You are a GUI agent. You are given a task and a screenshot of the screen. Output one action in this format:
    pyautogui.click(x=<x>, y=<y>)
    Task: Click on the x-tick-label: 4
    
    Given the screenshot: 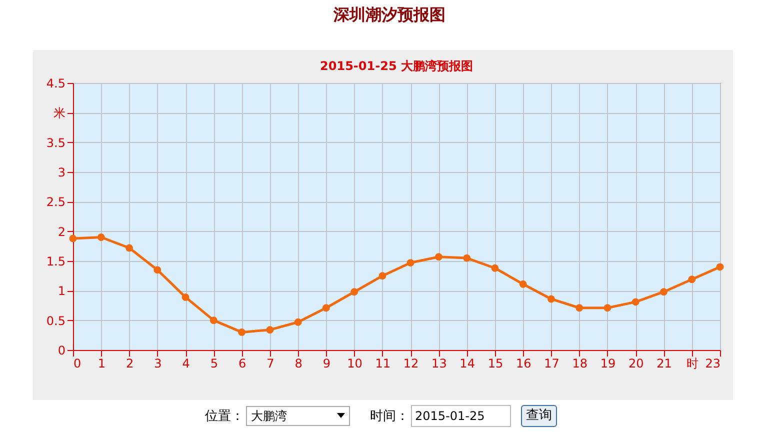 What is the action you would take?
    pyautogui.click(x=186, y=363)
    